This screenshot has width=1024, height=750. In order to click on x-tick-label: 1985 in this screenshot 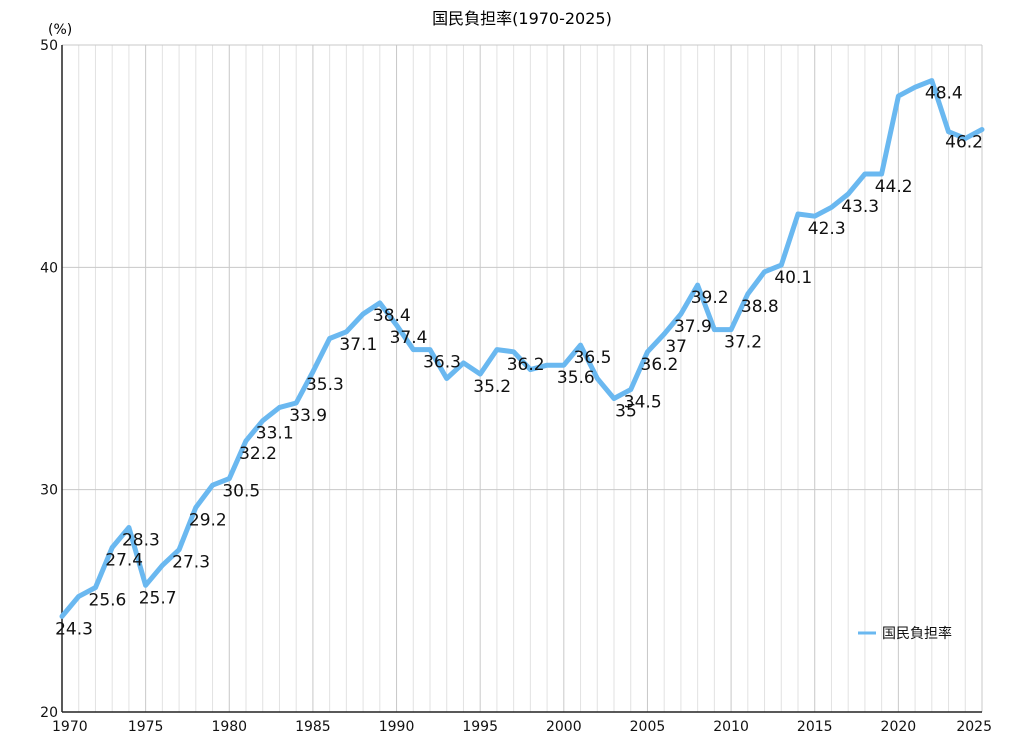, I will do `click(313, 727)`.